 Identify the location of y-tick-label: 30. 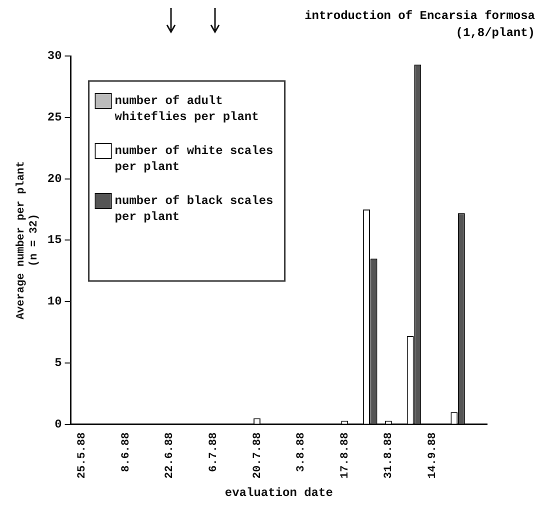
(54, 56).